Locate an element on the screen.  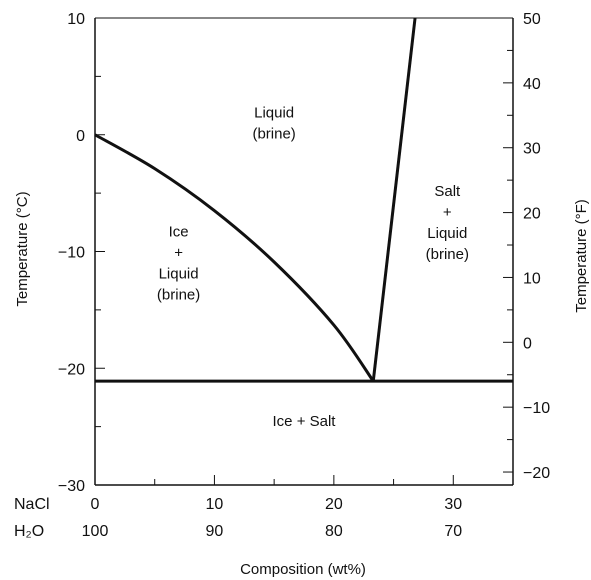
y-axis-left-title: Temperature (°C) is located at coordinates (22, 248).